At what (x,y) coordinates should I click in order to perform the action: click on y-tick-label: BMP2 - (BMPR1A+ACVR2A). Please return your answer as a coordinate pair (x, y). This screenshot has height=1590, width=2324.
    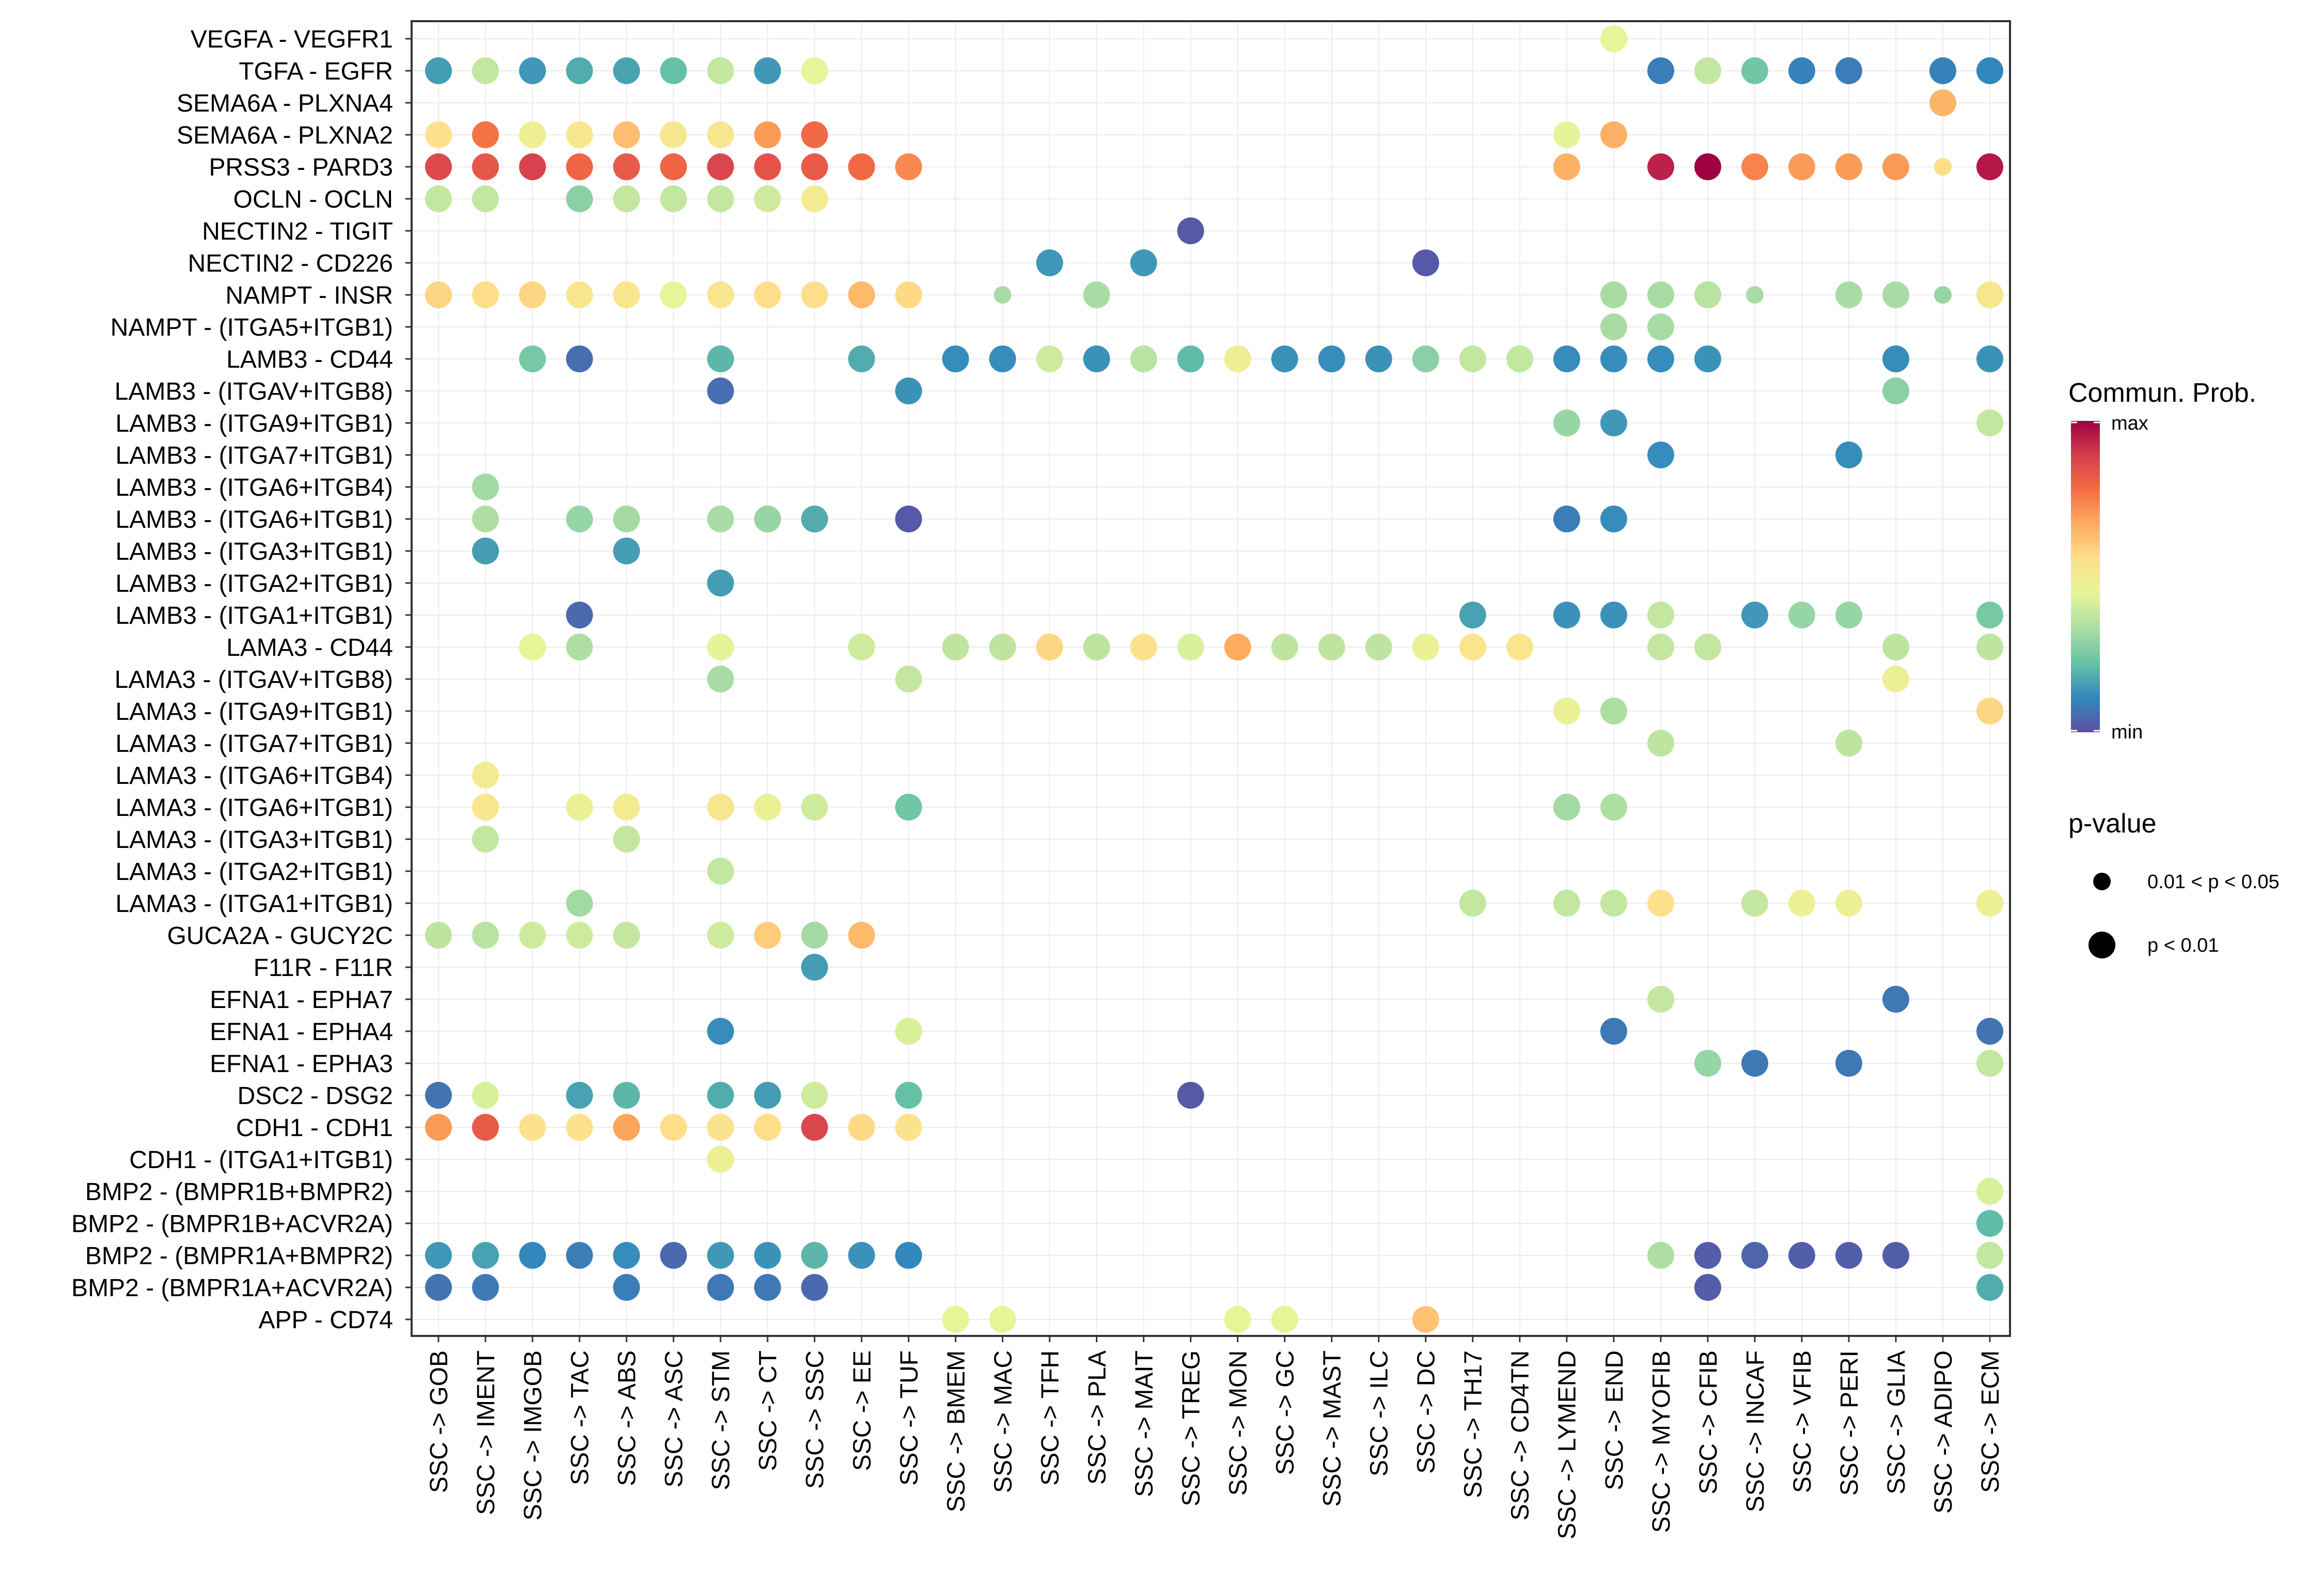
    Looking at the image, I should click on (232, 1288).